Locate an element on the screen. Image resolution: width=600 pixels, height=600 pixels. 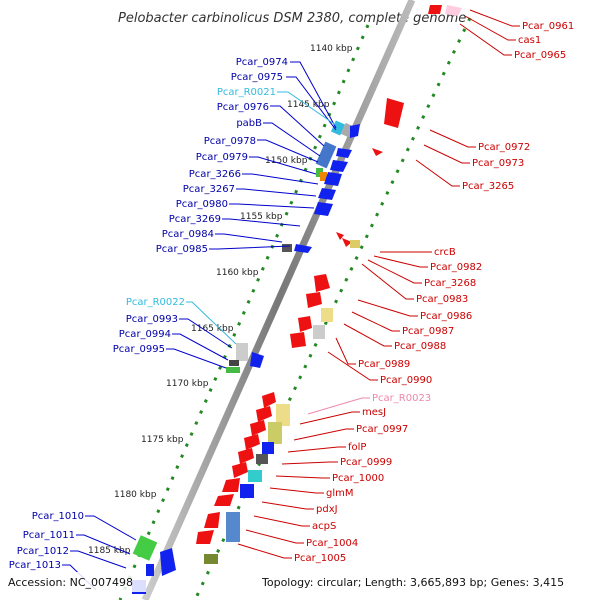
gene-label: Pcar_3267 is located at coordinates (209, 189).